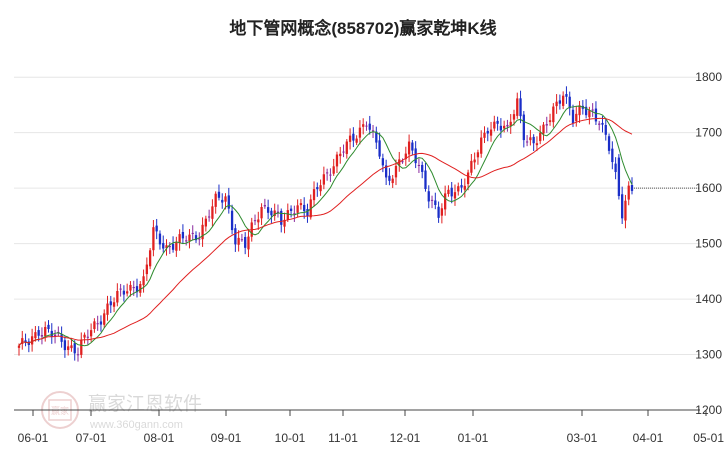 This screenshot has height=450, width=726. I want to click on x-axis, so click(360, 412).